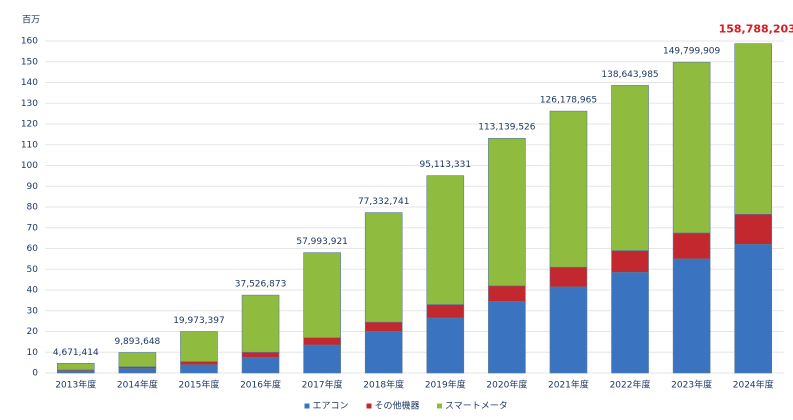 This screenshot has height=420, width=793. What do you see at coordinates (756, 29) in the screenshot?
I see `total-label: 158,788,203` at bounding box center [756, 29].